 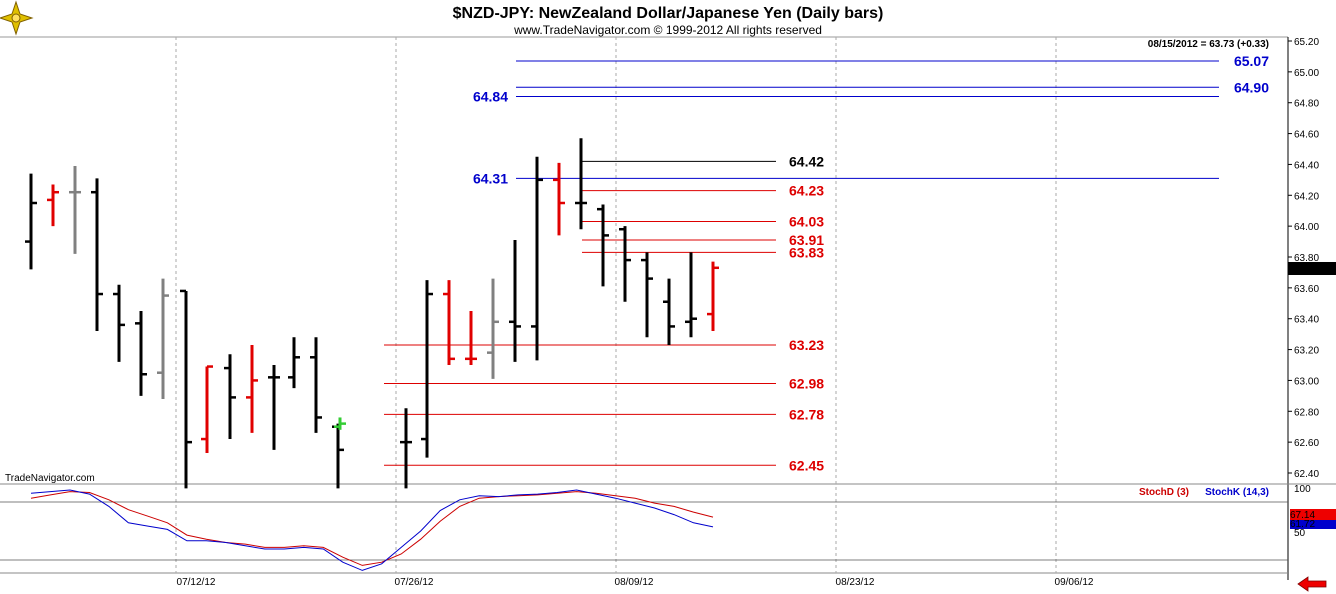 What do you see at coordinates (17, 18) in the screenshot?
I see `compass-logo-icon` at bounding box center [17, 18].